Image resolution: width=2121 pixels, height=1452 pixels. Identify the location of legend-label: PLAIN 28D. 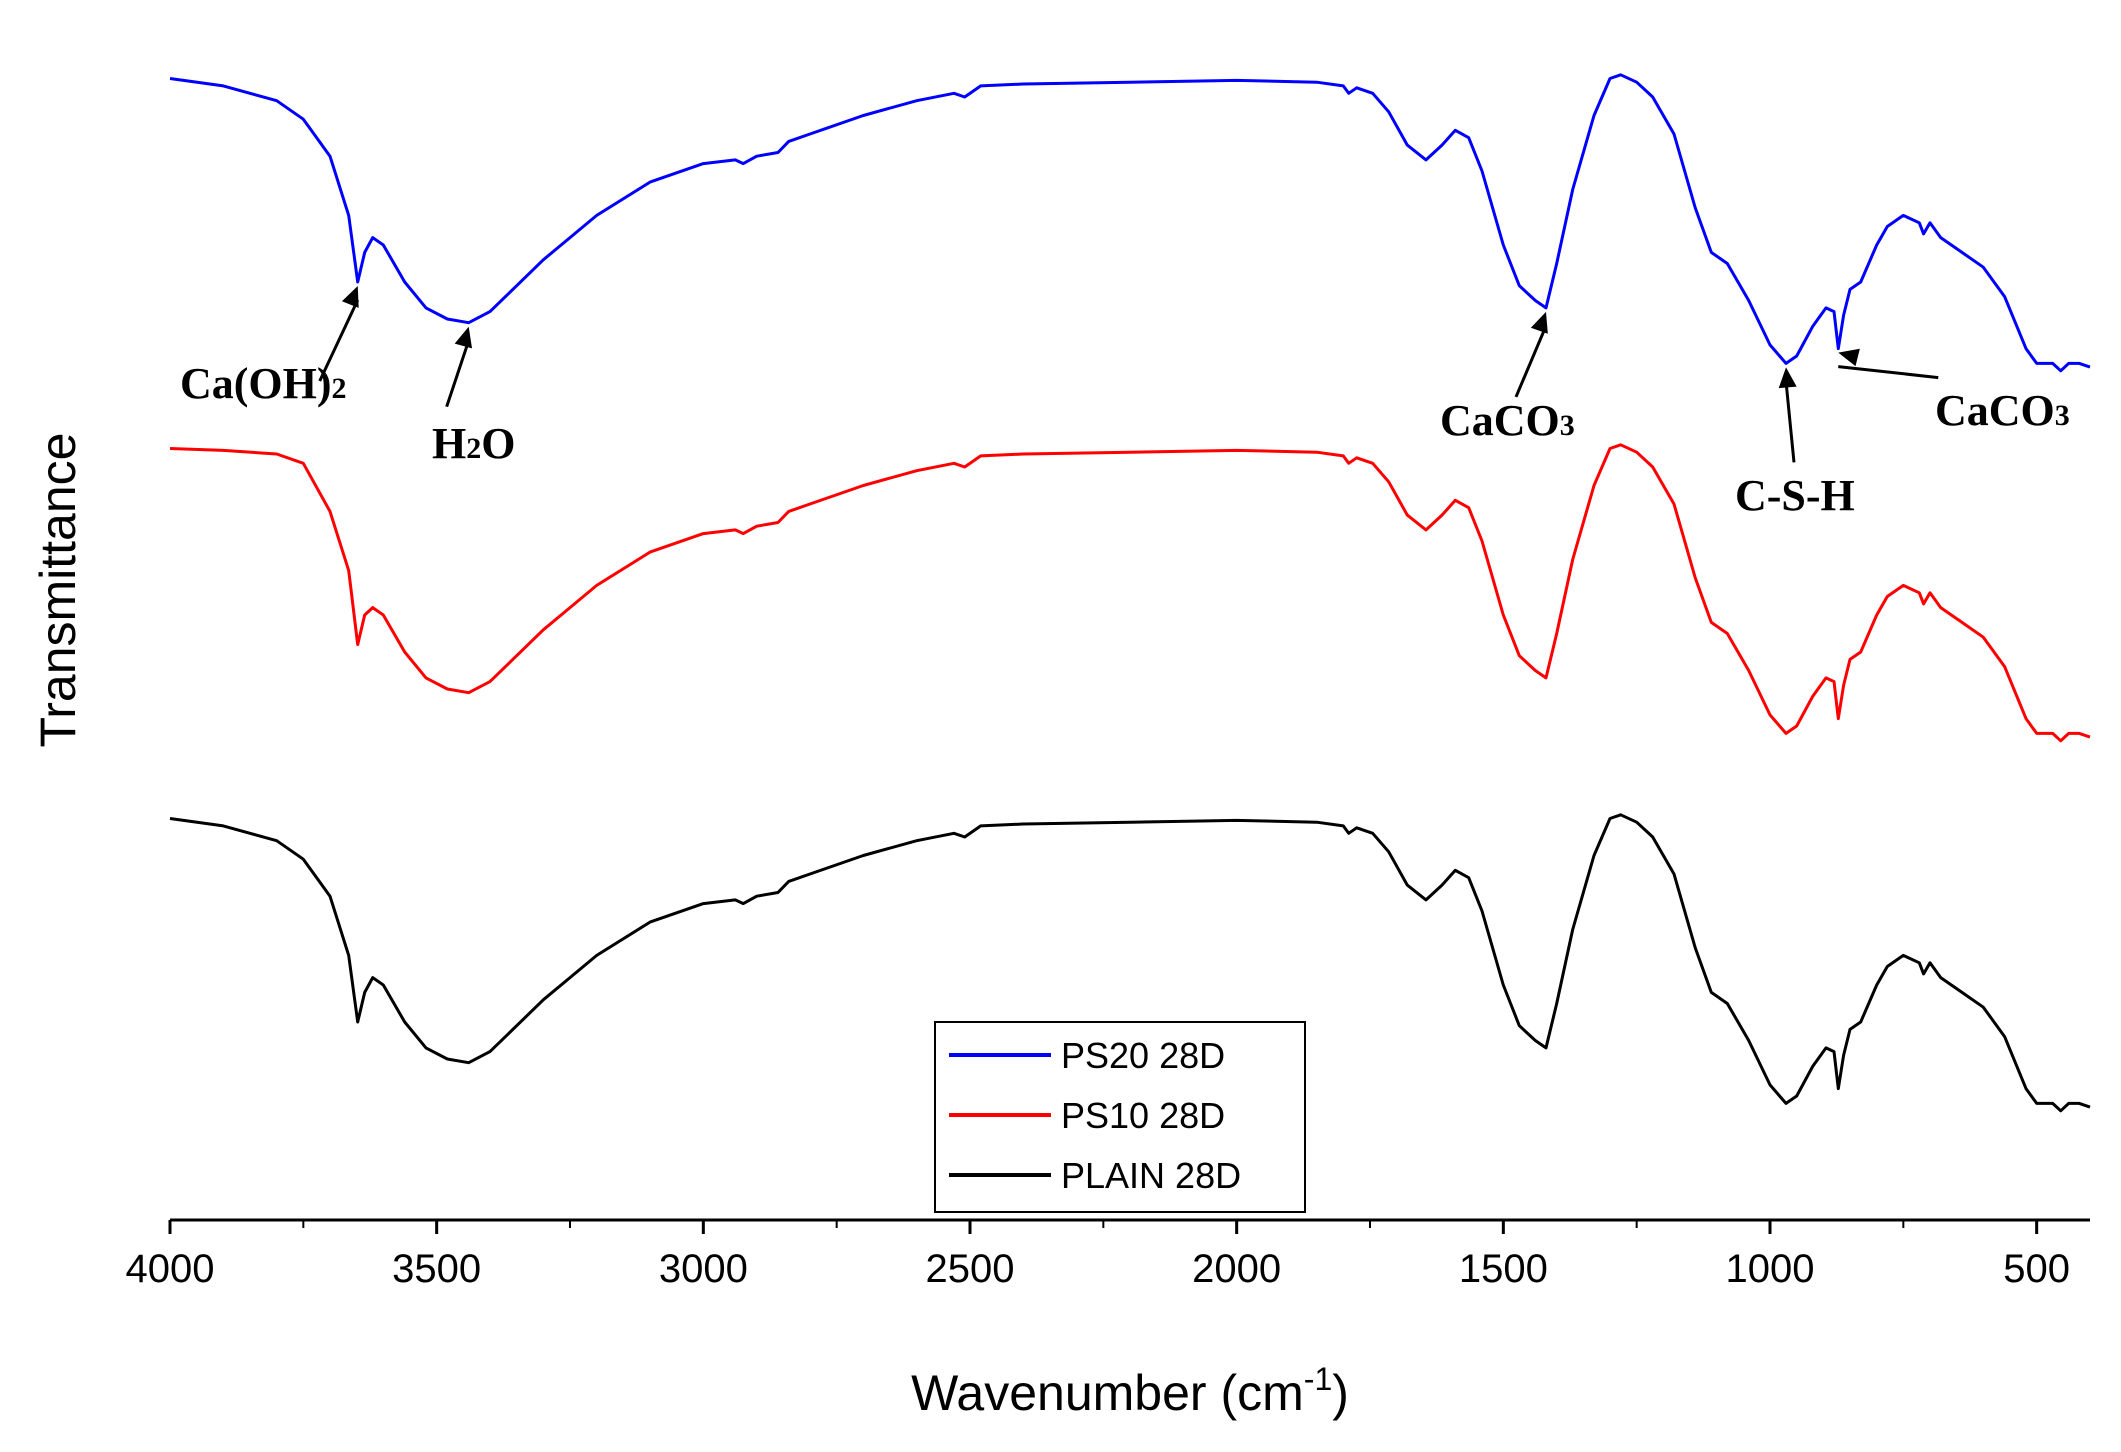
(1151, 1175).